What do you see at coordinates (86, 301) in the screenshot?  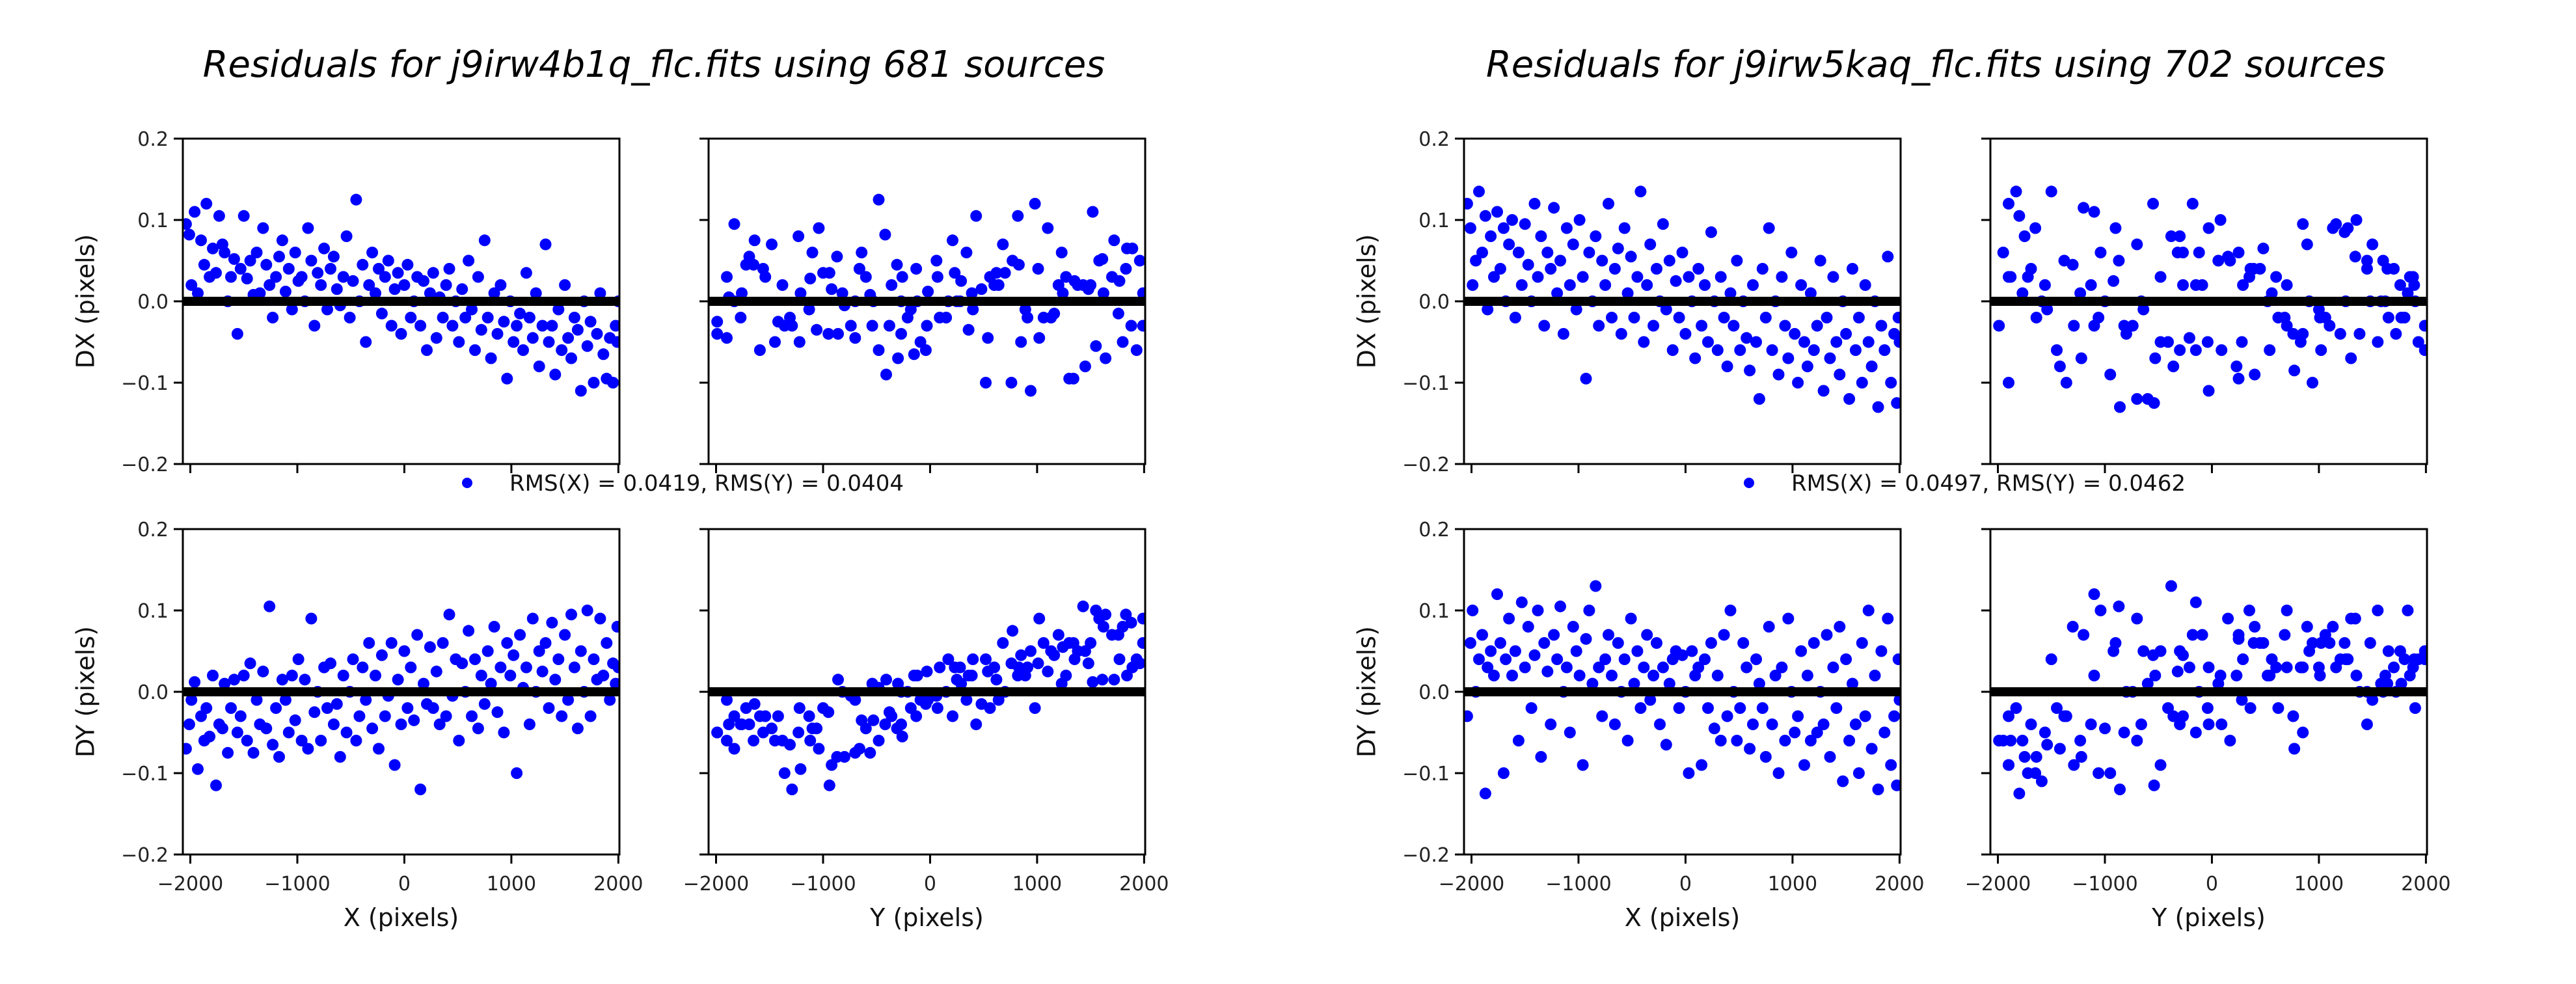 I see `y-axis-label: DX (pixels)` at bounding box center [86, 301].